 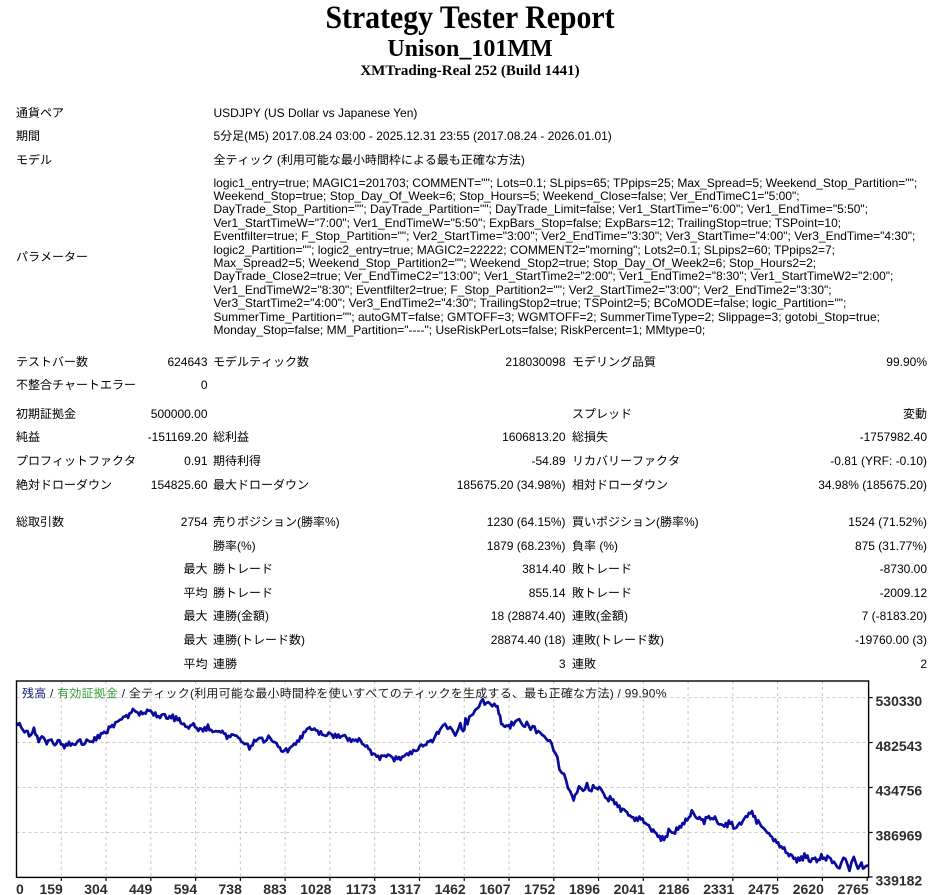 What do you see at coordinates (405, 888) in the screenshot?
I see `svg-text: 1317` at bounding box center [405, 888].